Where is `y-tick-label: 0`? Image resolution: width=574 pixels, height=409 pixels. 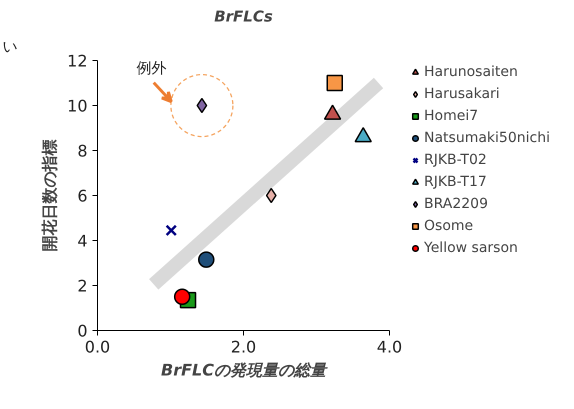 y-tick-label: 0 is located at coordinates (82, 331).